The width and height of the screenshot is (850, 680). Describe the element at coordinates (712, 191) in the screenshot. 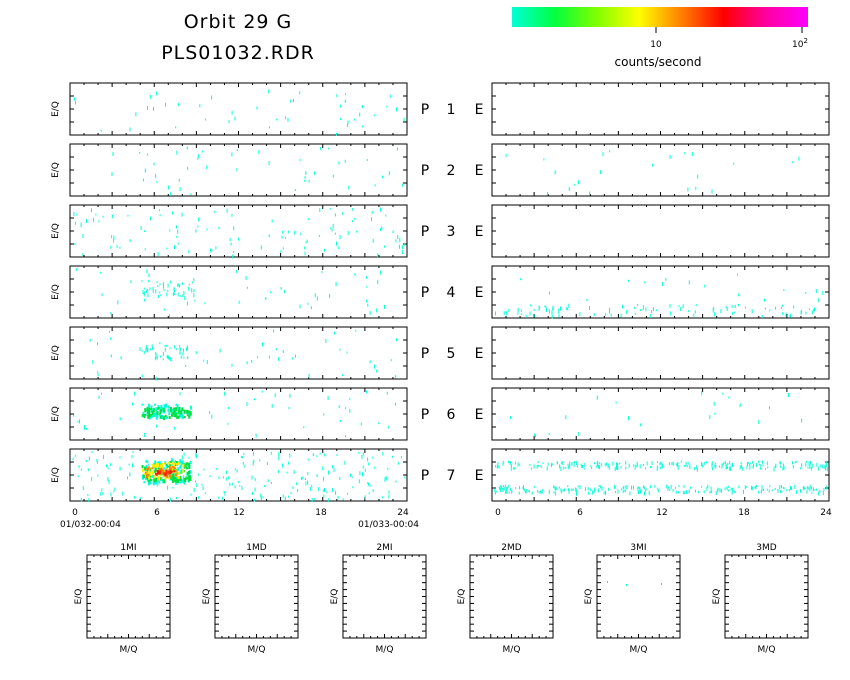

I see `e-panel-2-count` at that location.